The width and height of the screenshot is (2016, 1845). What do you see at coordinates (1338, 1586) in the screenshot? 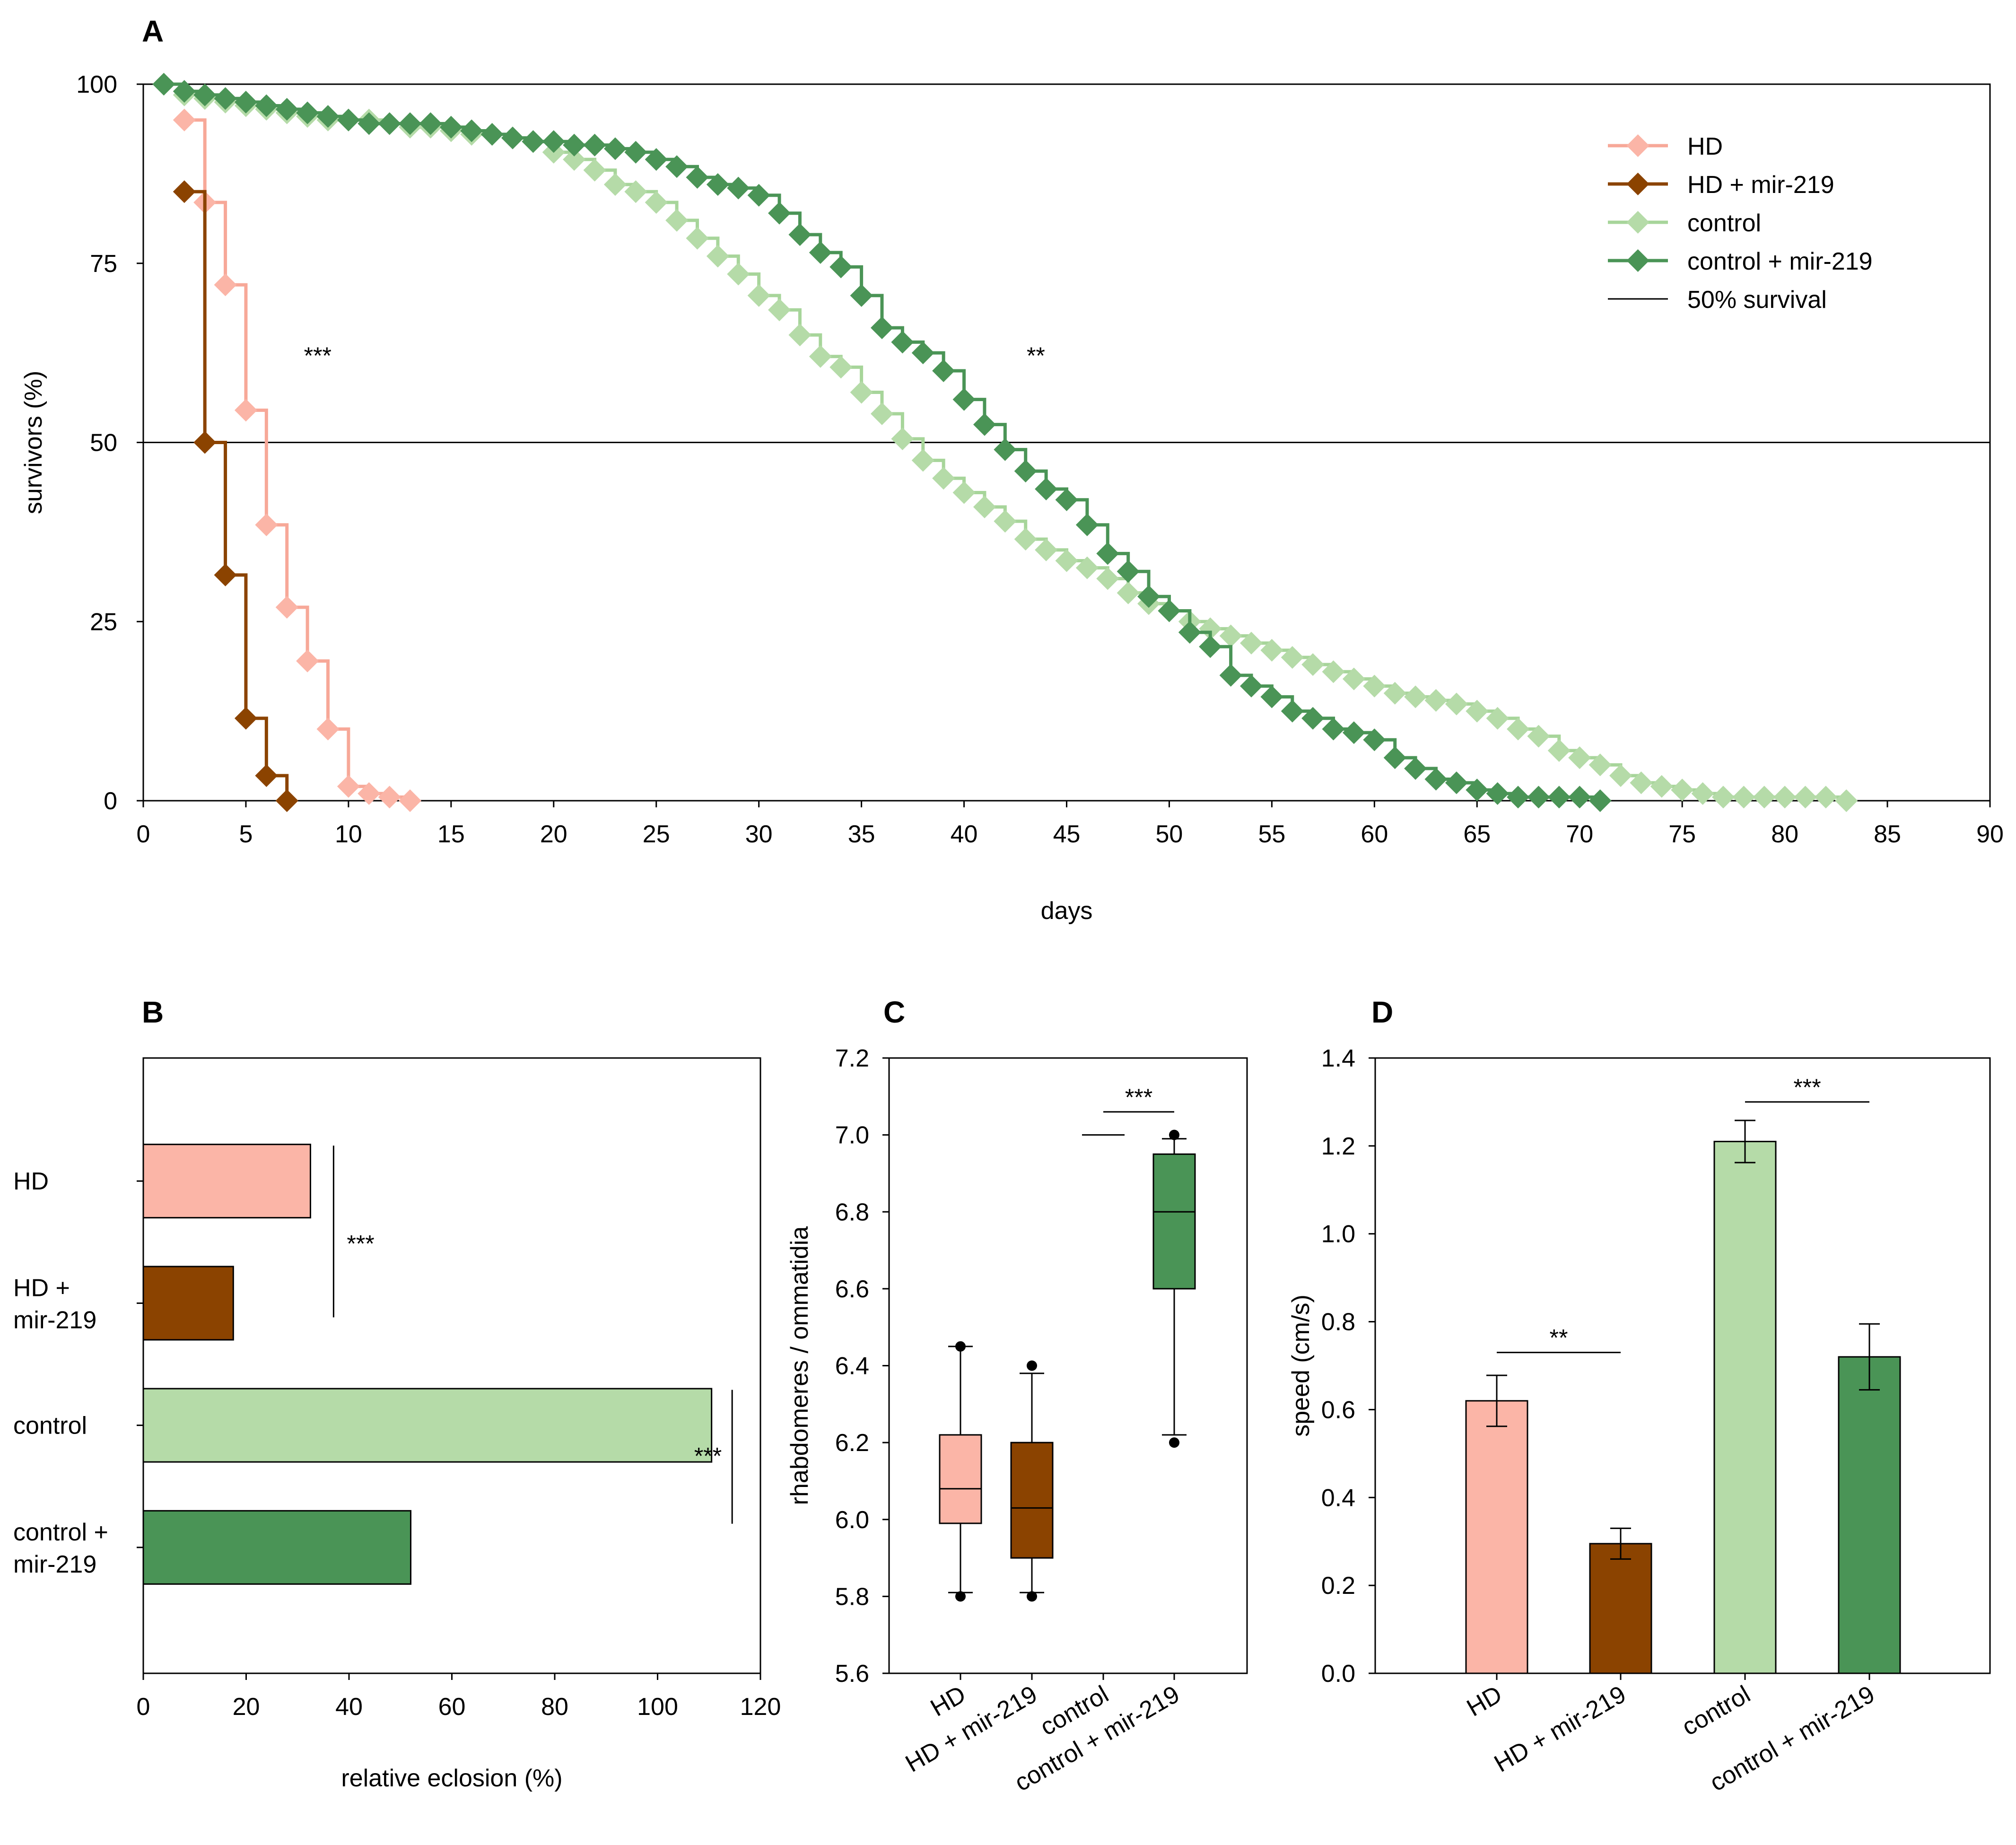
I see `y-tick-label: 0.2` at bounding box center [1338, 1586].